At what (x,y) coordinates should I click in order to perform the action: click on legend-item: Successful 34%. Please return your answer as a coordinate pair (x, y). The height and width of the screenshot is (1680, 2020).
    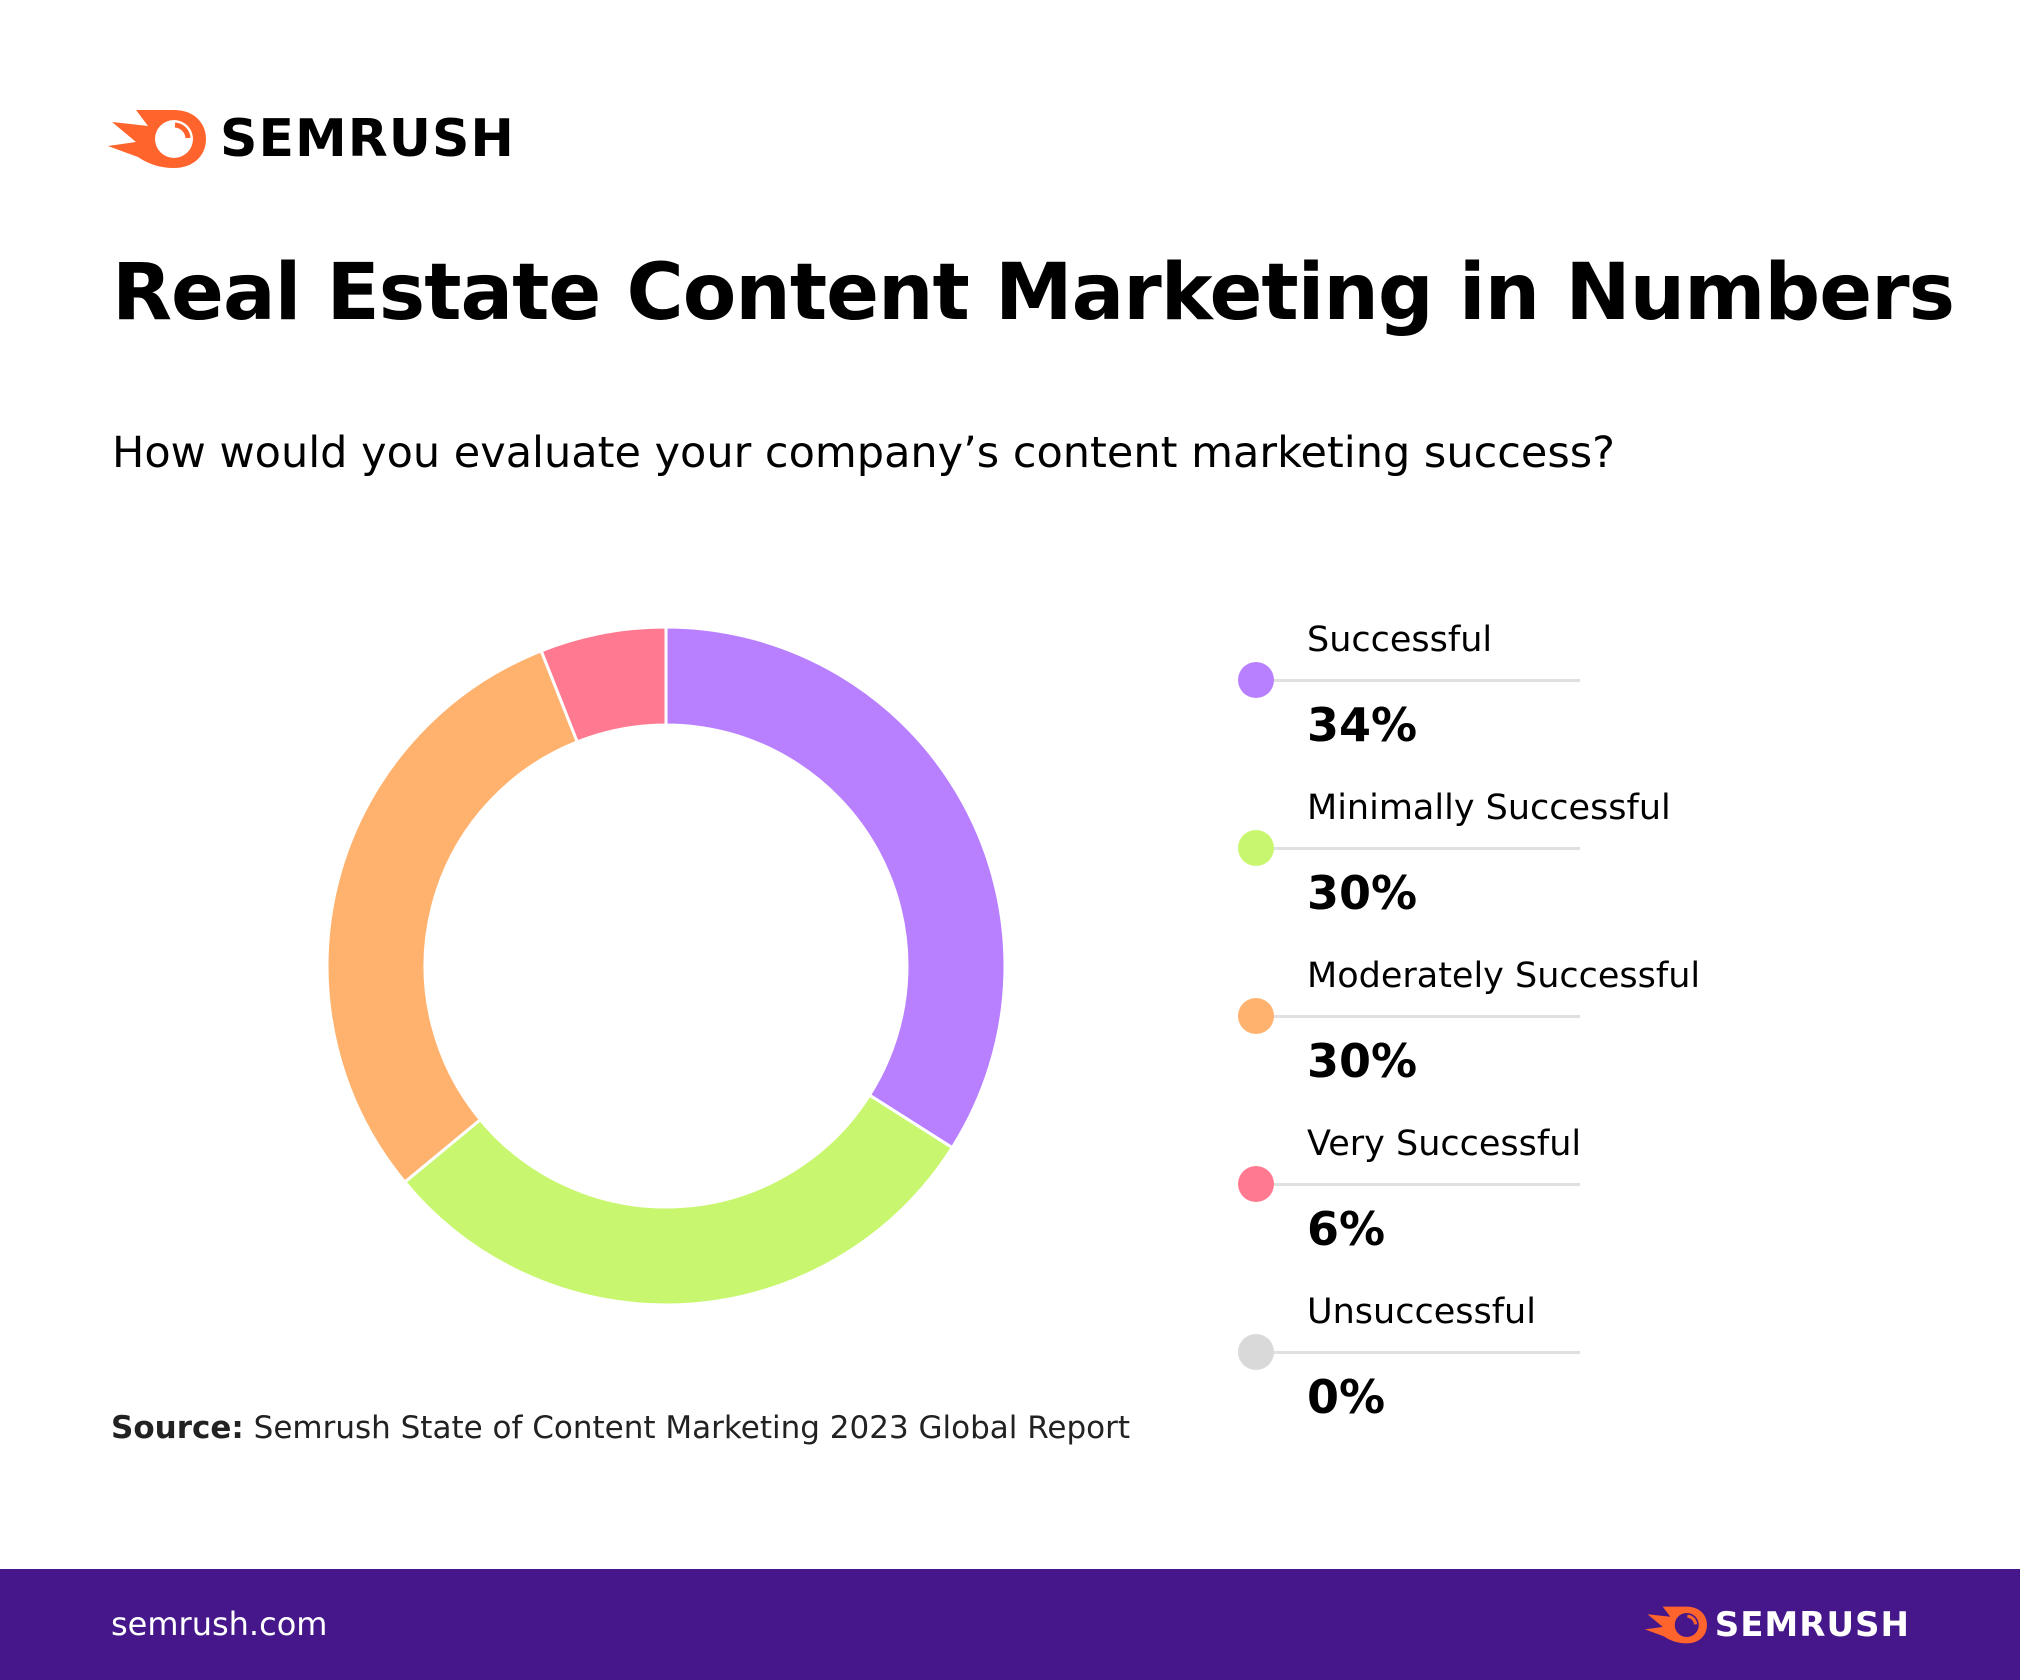
    Looking at the image, I should click on (1436, 701).